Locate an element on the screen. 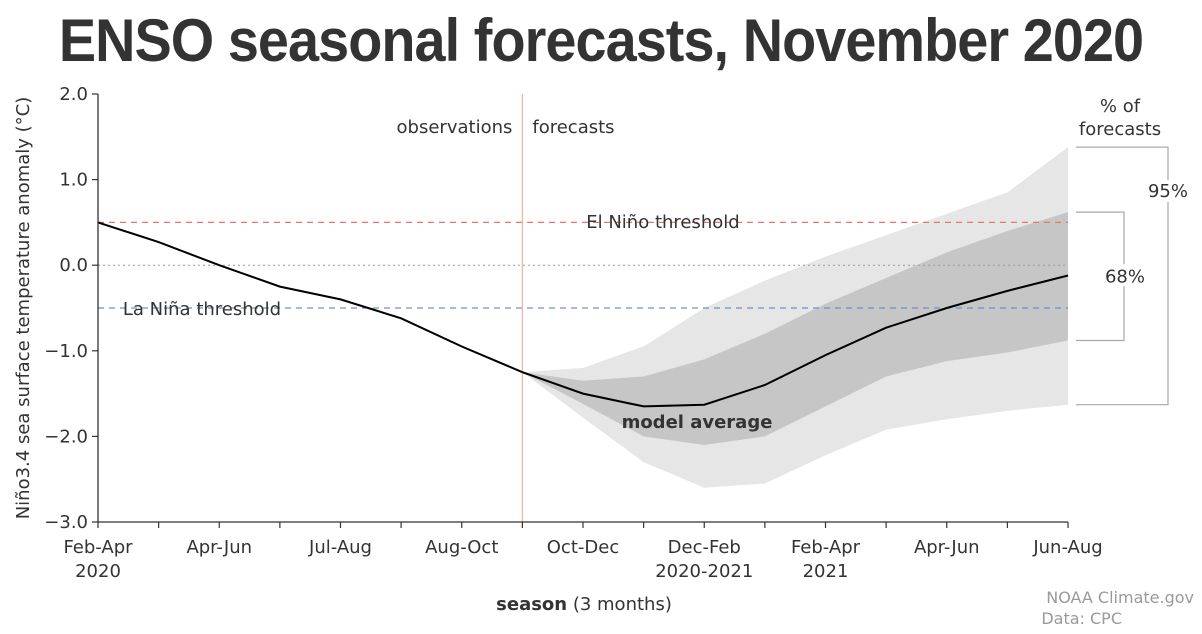 The width and height of the screenshot is (1202, 634). x-tick-label: Dec-Feb is located at coordinates (704, 547).